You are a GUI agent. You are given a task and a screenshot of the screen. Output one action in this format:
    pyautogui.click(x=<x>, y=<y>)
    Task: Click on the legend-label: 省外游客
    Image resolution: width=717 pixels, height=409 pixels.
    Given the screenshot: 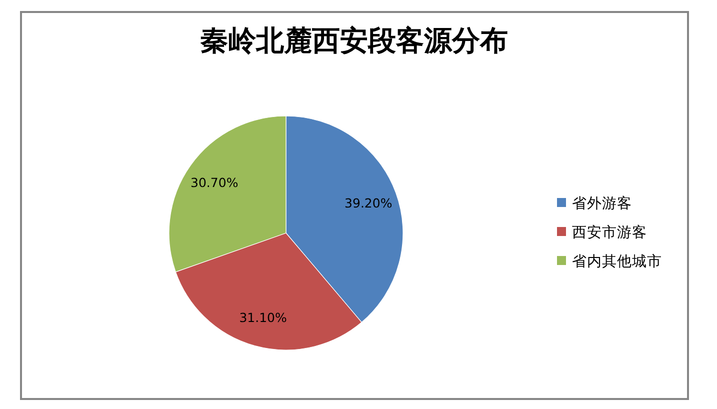 What is the action you would take?
    pyautogui.click(x=602, y=203)
    